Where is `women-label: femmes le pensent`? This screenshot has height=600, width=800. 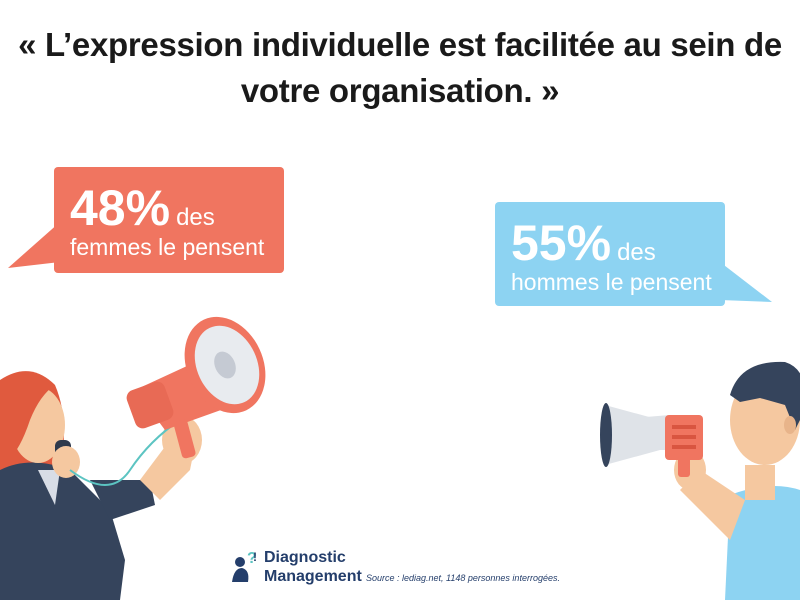
women-label: femmes le pensent is located at coordinates (167, 247).